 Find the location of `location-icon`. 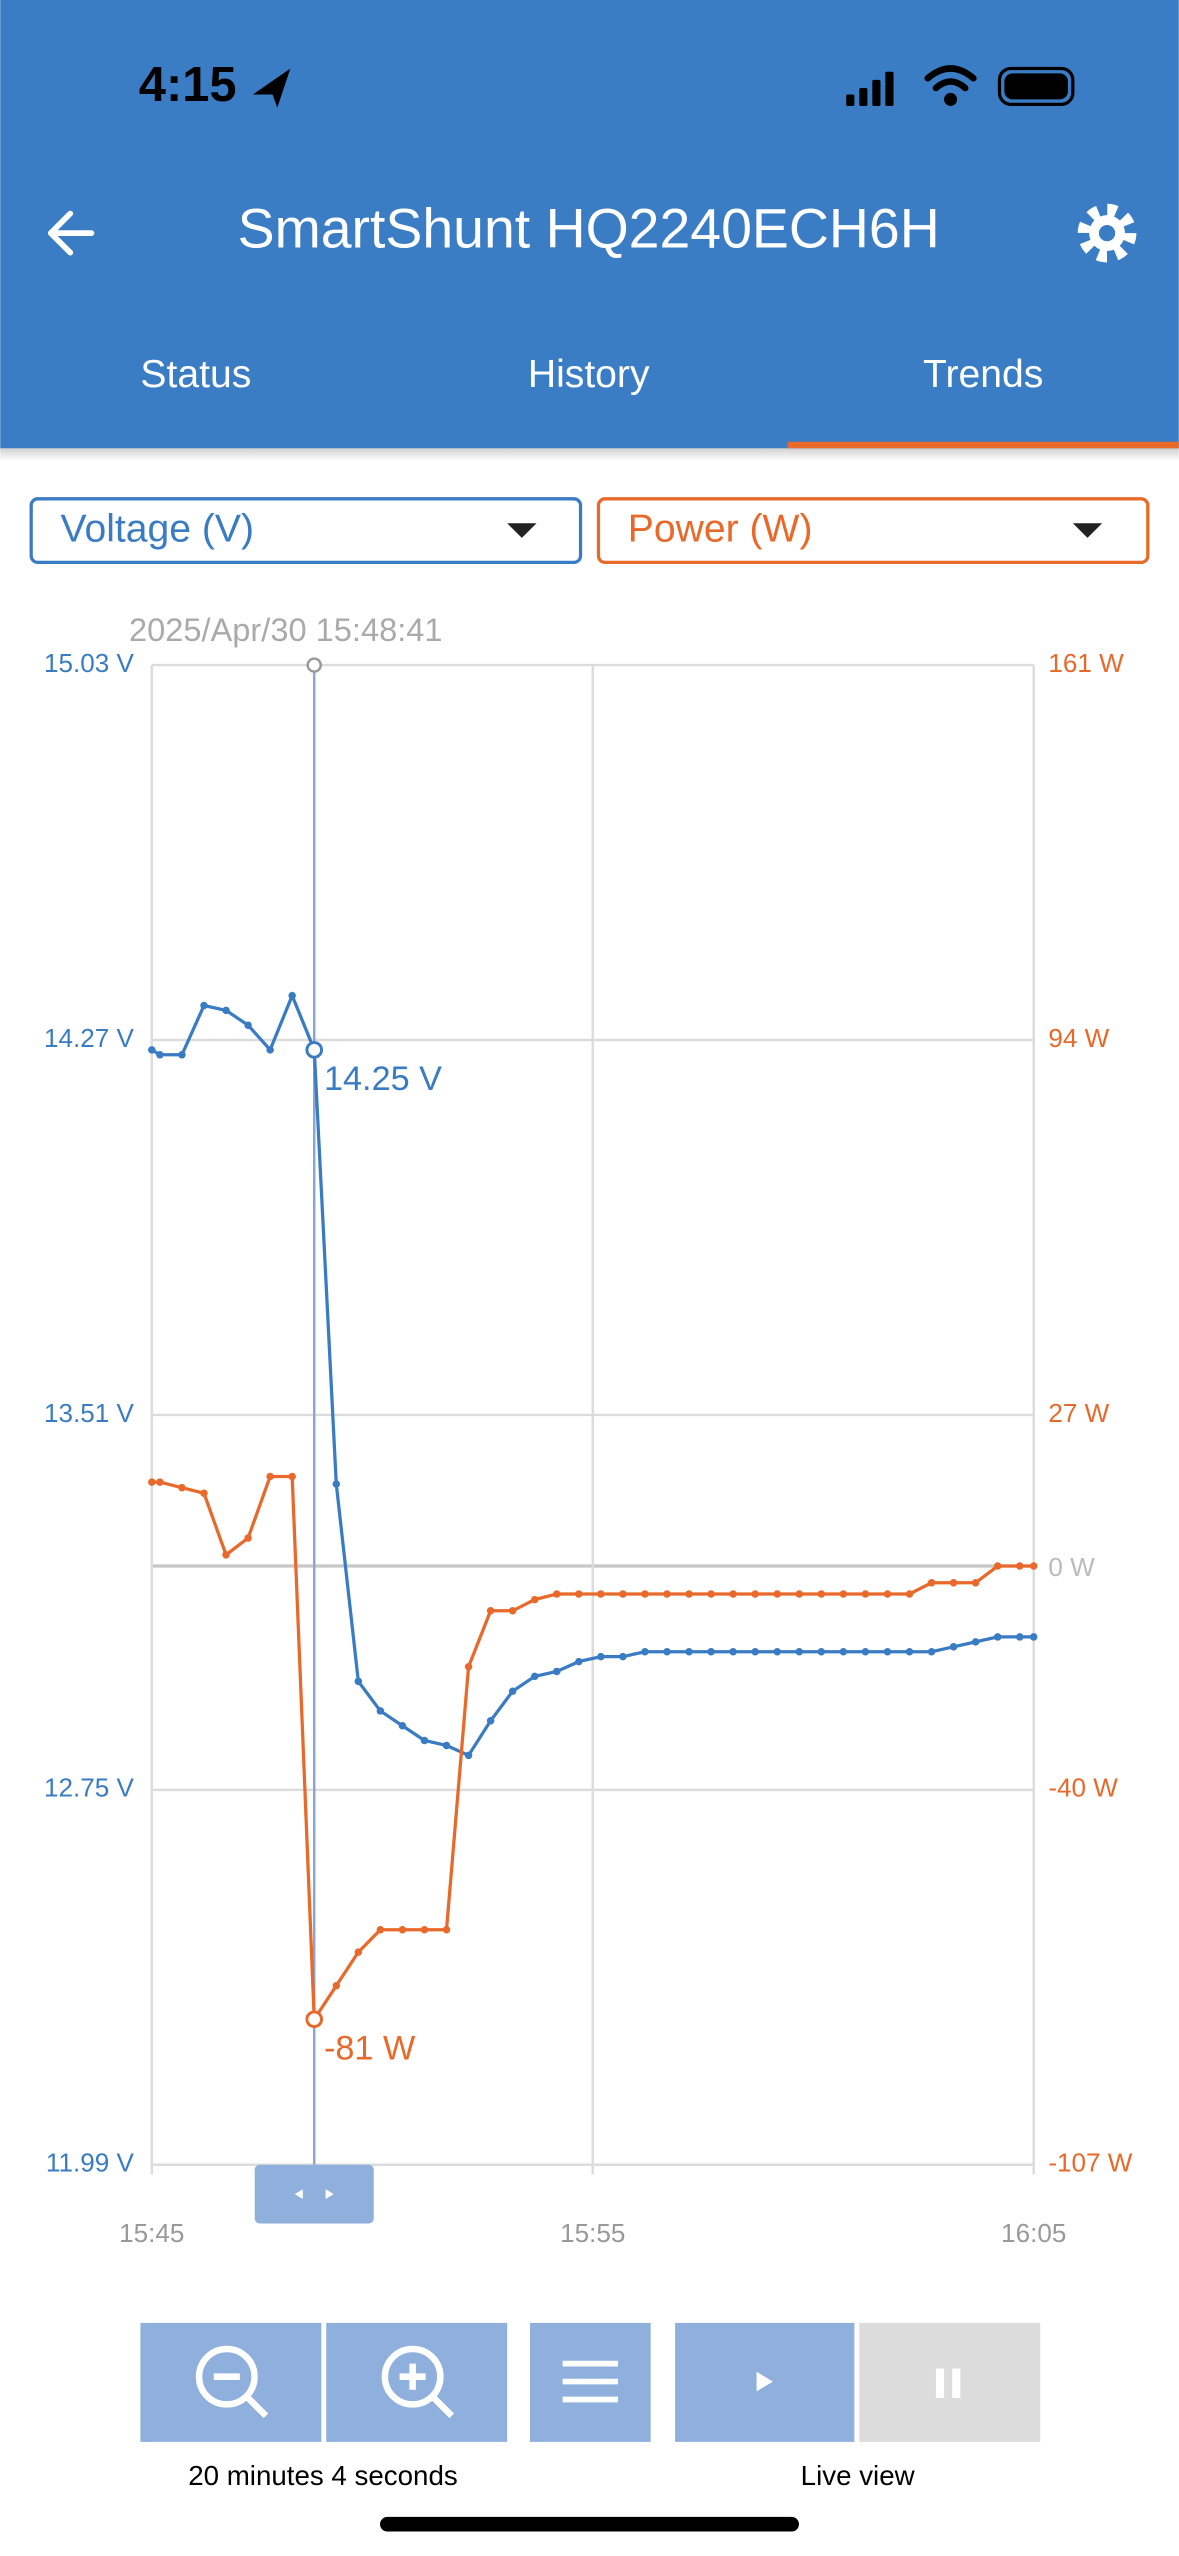

location-icon is located at coordinates (271, 88).